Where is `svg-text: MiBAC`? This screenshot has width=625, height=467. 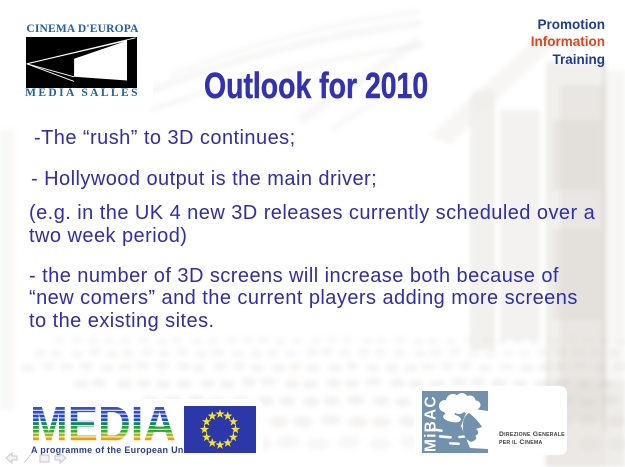
svg-text: MiBAC is located at coordinates (431, 423).